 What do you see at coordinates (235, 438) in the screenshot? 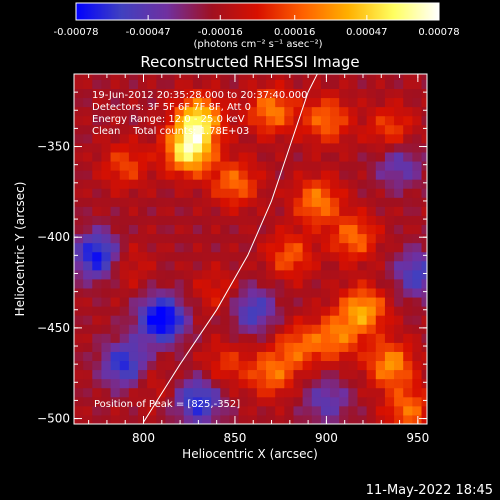
I see `x-tick-label: 850` at bounding box center [235, 438].